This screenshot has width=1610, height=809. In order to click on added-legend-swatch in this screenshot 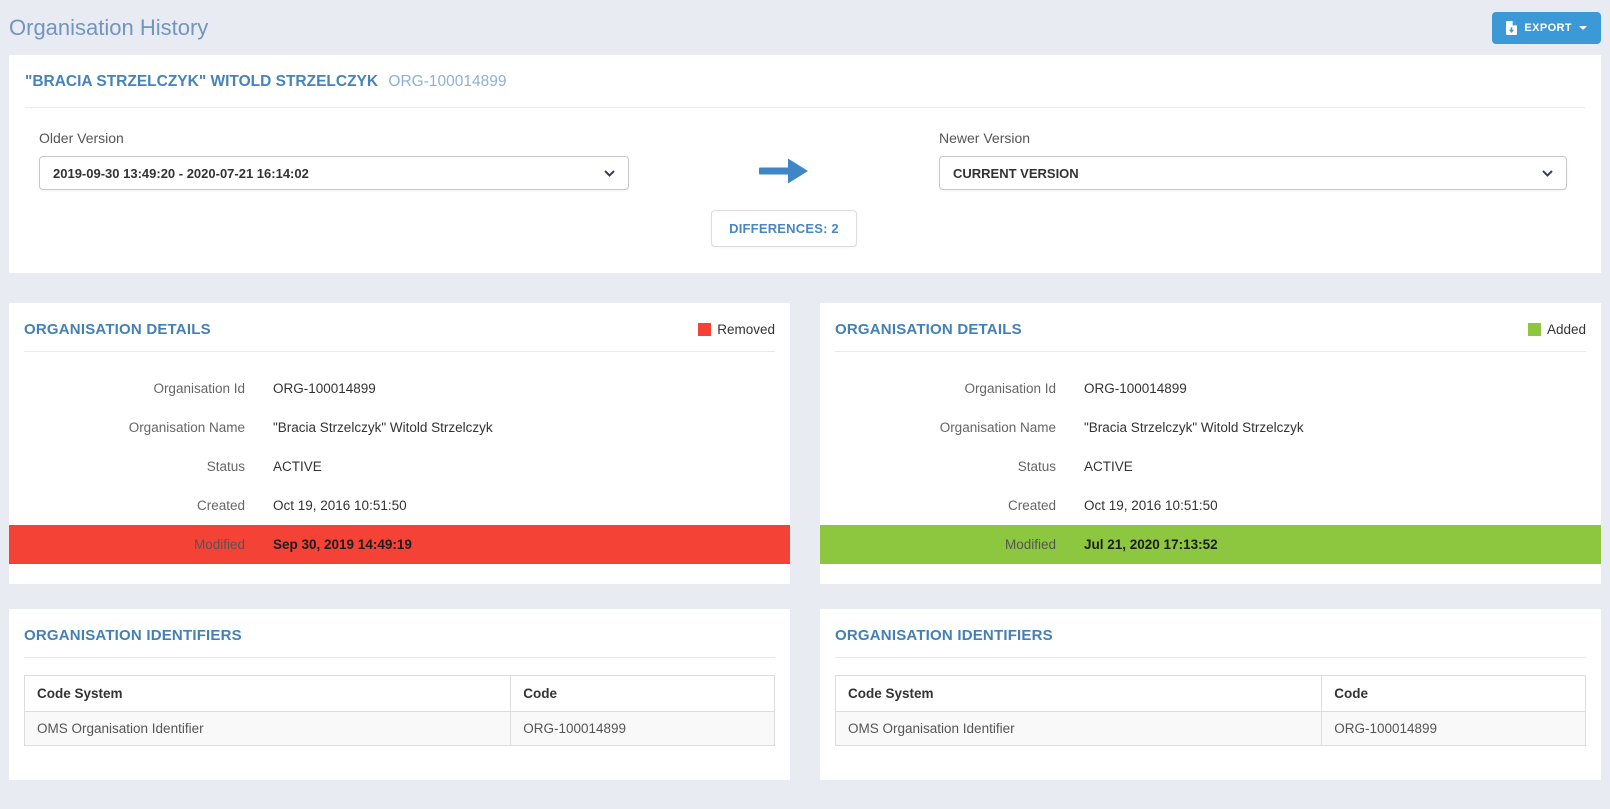, I will do `click(1534, 329)`.